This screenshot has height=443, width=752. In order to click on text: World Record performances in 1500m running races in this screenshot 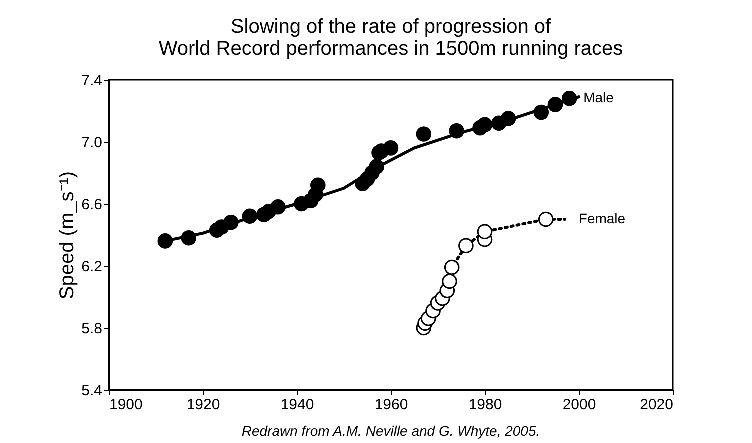, I will do `click(391, 49)`.